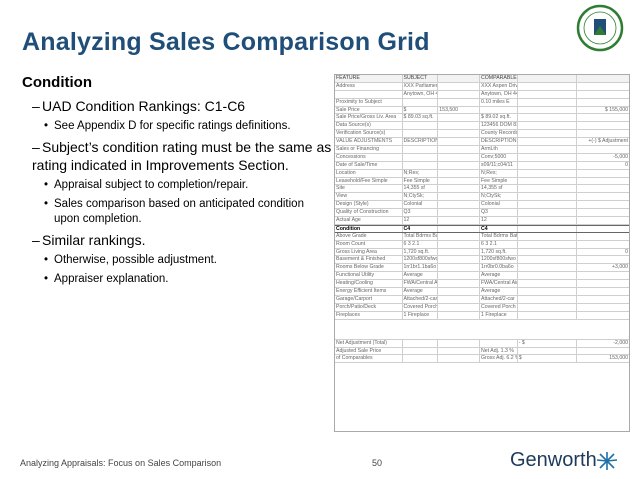  What do you see at coordinates (482, 173) in the screenshot?
I see `grid-row: Location N;Res; N;Res;` at bounding box center [482, 173].